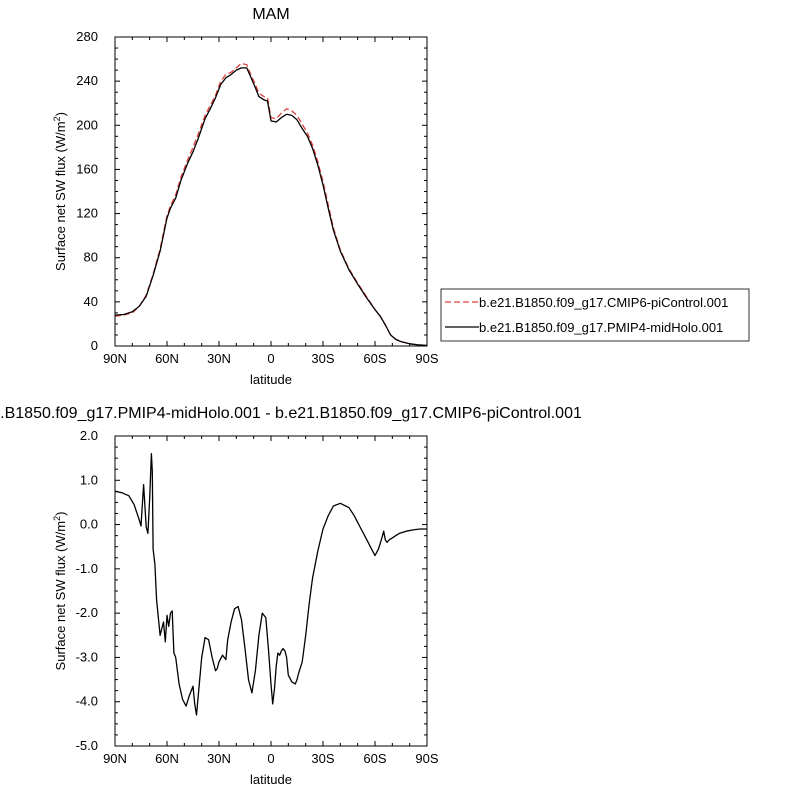  What do you see at coordinates (89, 524) in the screenshot?
I see `y-tick-label: 0.0` at bounding box center [89, 524].